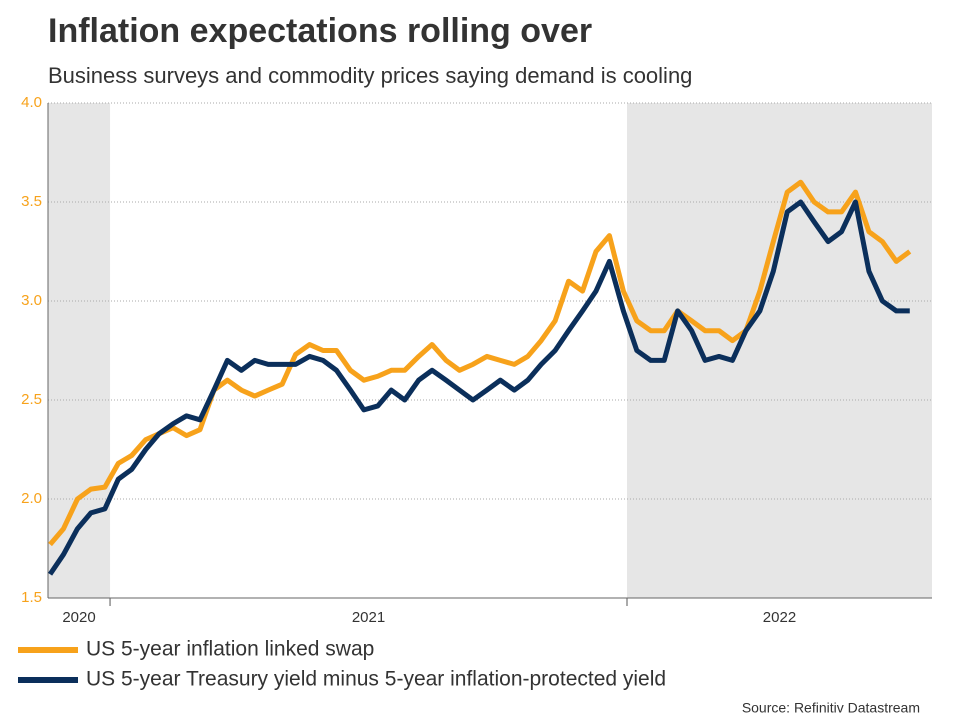 Image resolution: width=960 pixels, height=720 pixels. What do you see at coordinates (779, 617) in the screenshot?
I see `x-tick-label: 2022` at bounding box center [779, 617].